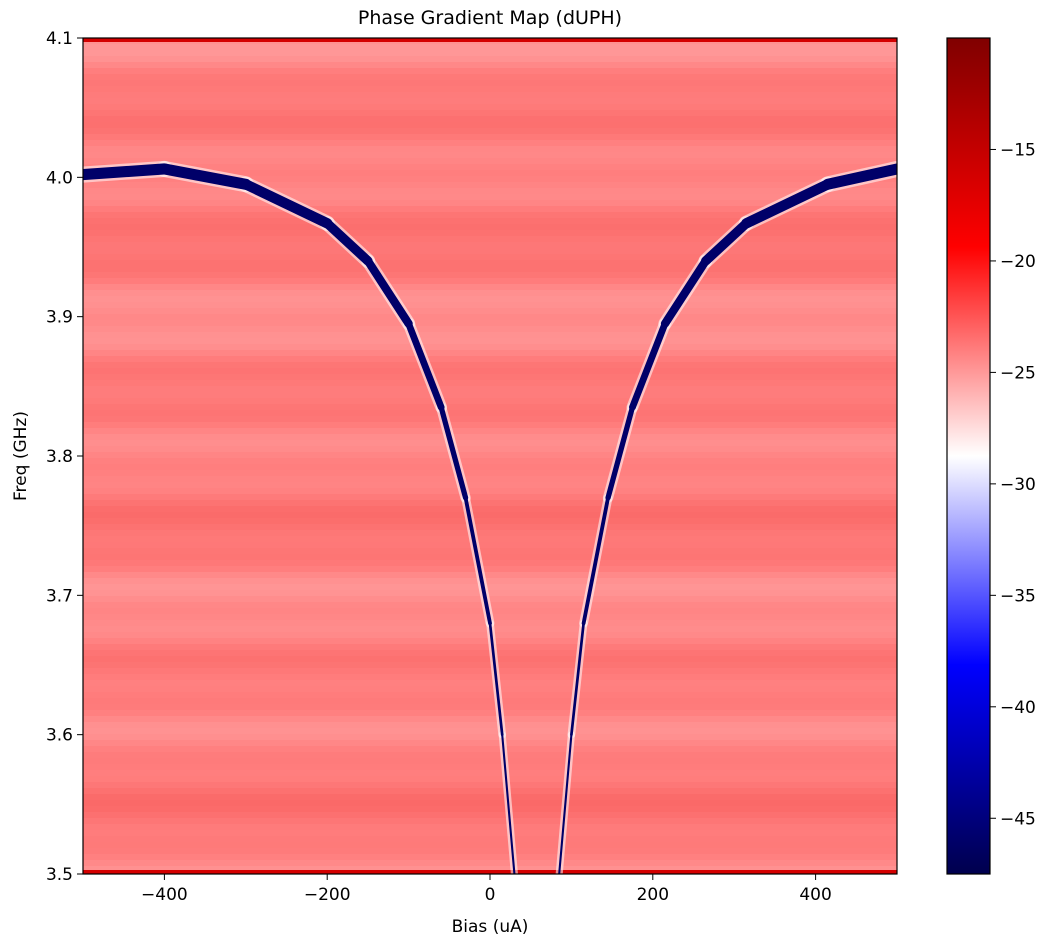  I want to click on y-tick-label: 3.5, so click(59, 875).